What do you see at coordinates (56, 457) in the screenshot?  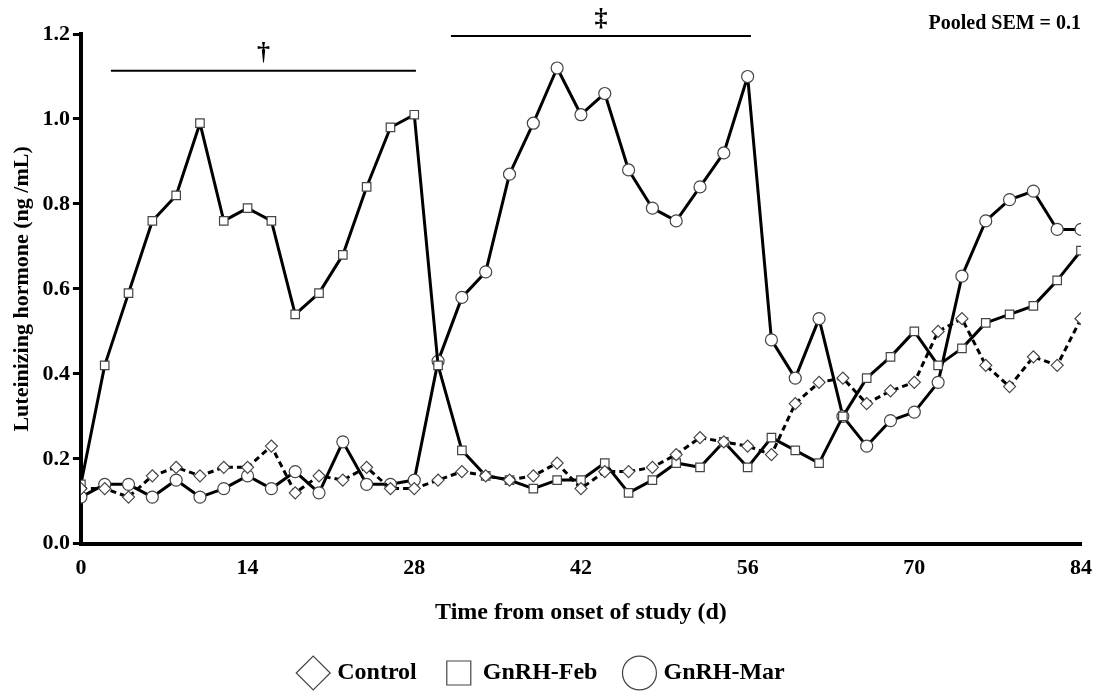 I see `y-tick-label: 0.2` at bounding box center [56, 457].